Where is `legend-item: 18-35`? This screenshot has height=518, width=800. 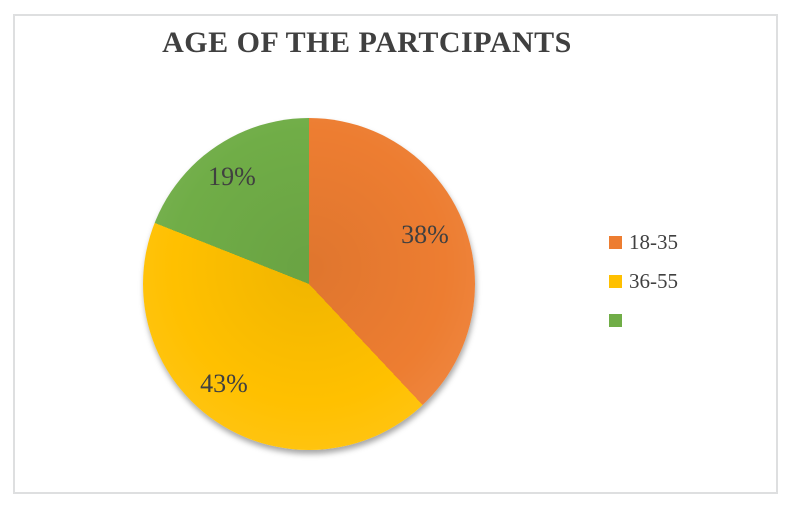 legend-item: 18-35 is located at coordinates (643, 242).